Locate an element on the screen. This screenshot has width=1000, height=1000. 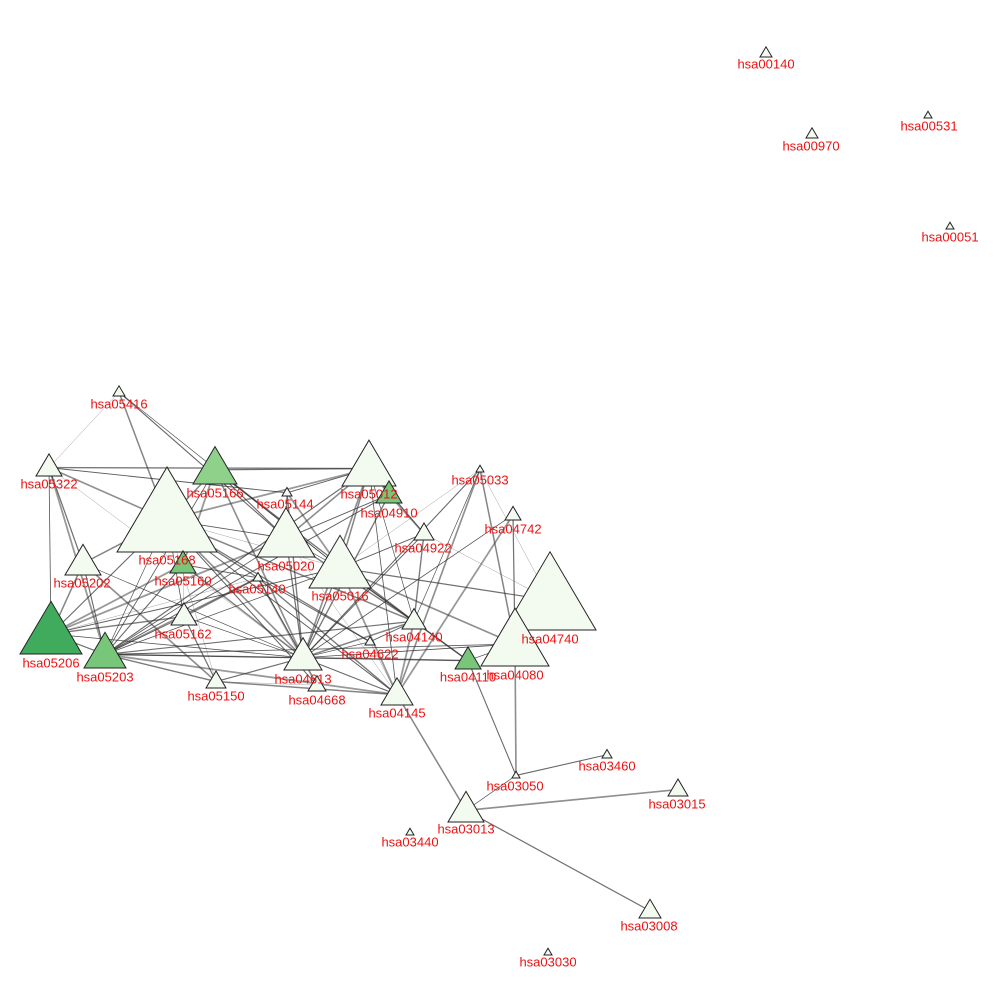
edge-hsa05140-hsa04145 is located at coordinates (327, 636).